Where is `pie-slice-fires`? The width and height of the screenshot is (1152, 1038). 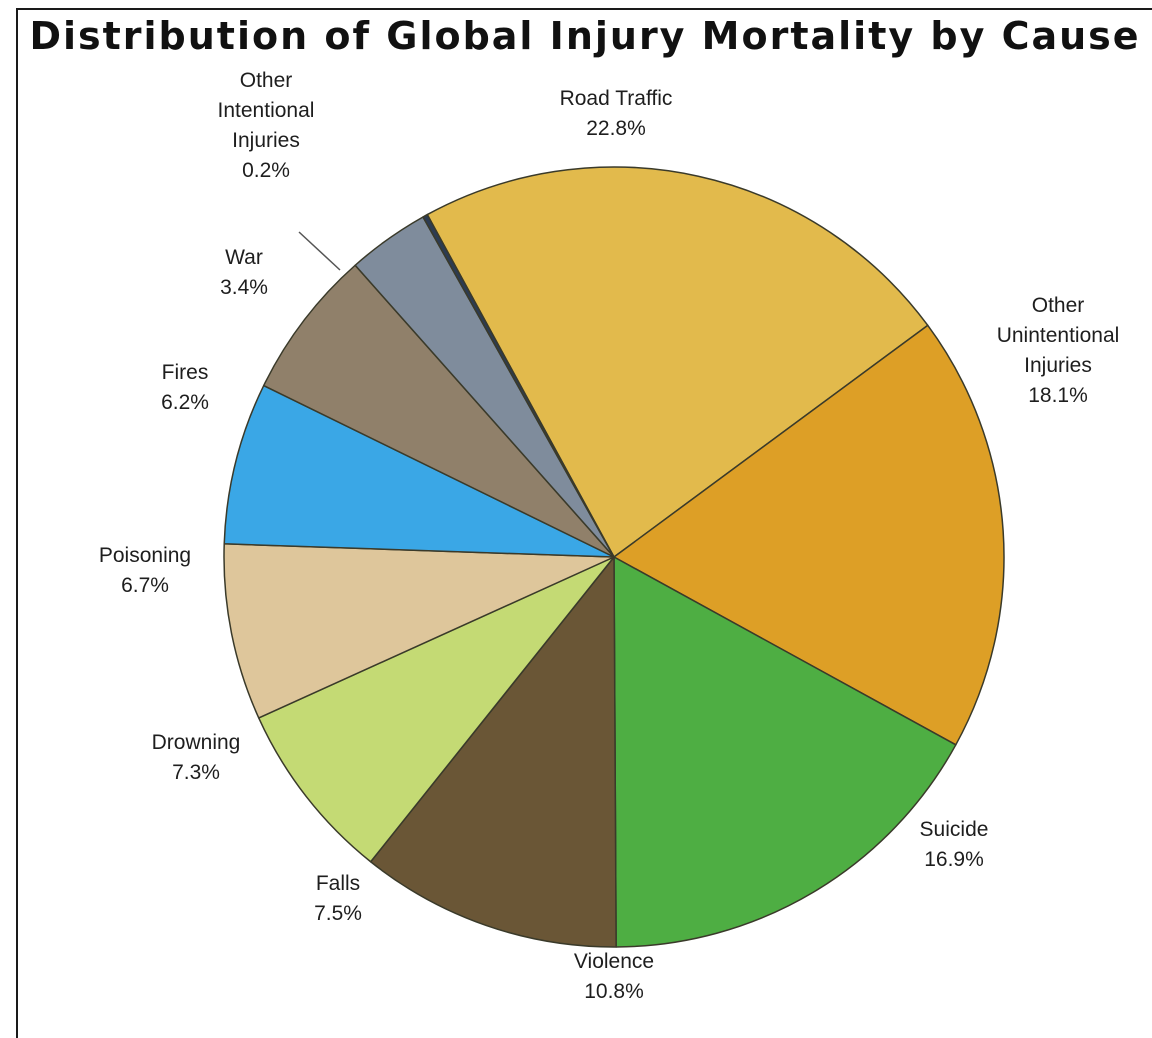 pie-slice-fires is located at coordinates (438, 411).